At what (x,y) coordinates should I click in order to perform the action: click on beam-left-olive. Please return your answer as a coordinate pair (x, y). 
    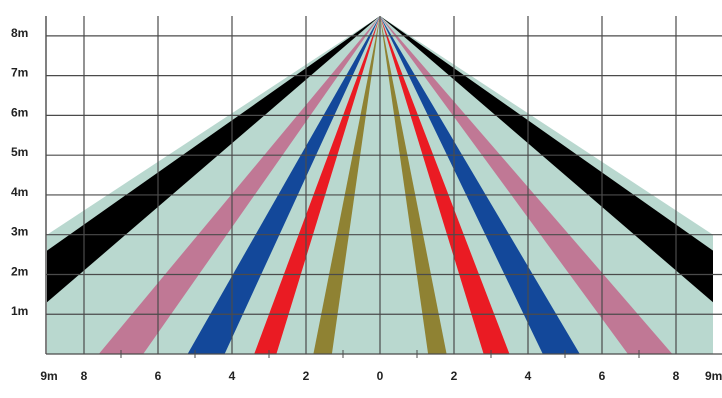
    Looking at the image, I should click on (346, 185).